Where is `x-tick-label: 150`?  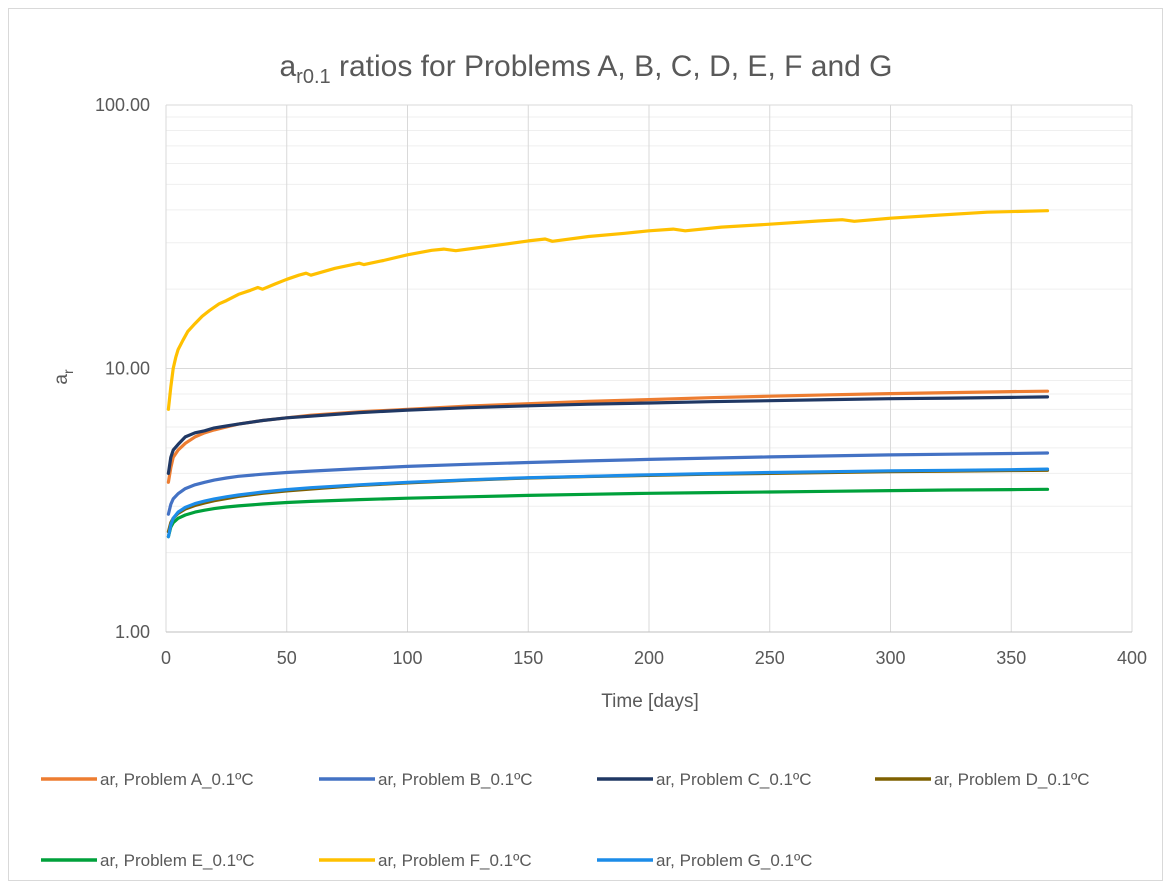 x-tick-label: 150 is located at coordinates (528, 658).